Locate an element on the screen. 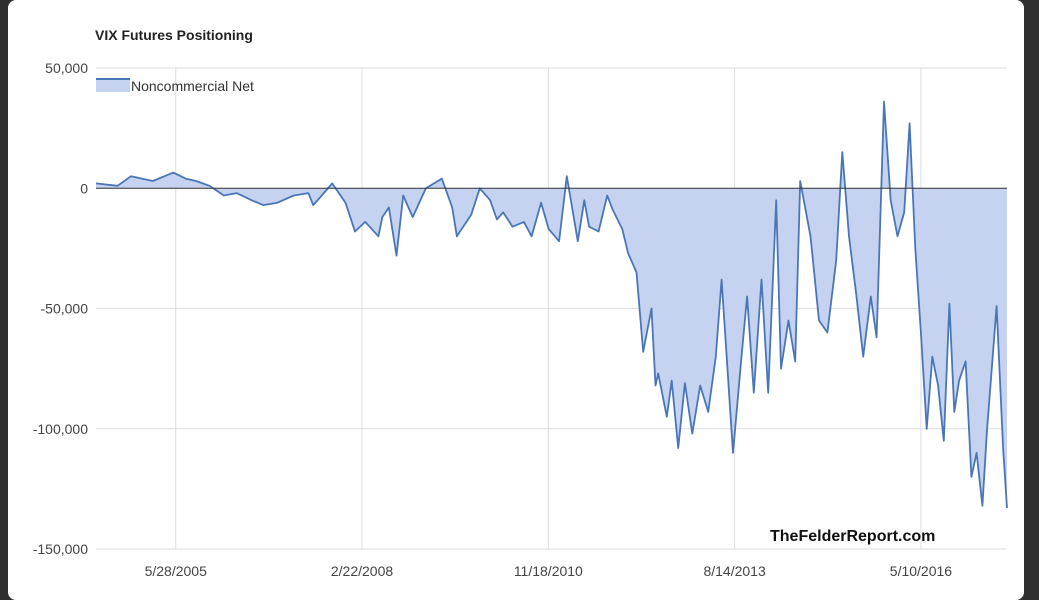  x-tick-label: 2/22/2008 is located at coordinates (362, 571).